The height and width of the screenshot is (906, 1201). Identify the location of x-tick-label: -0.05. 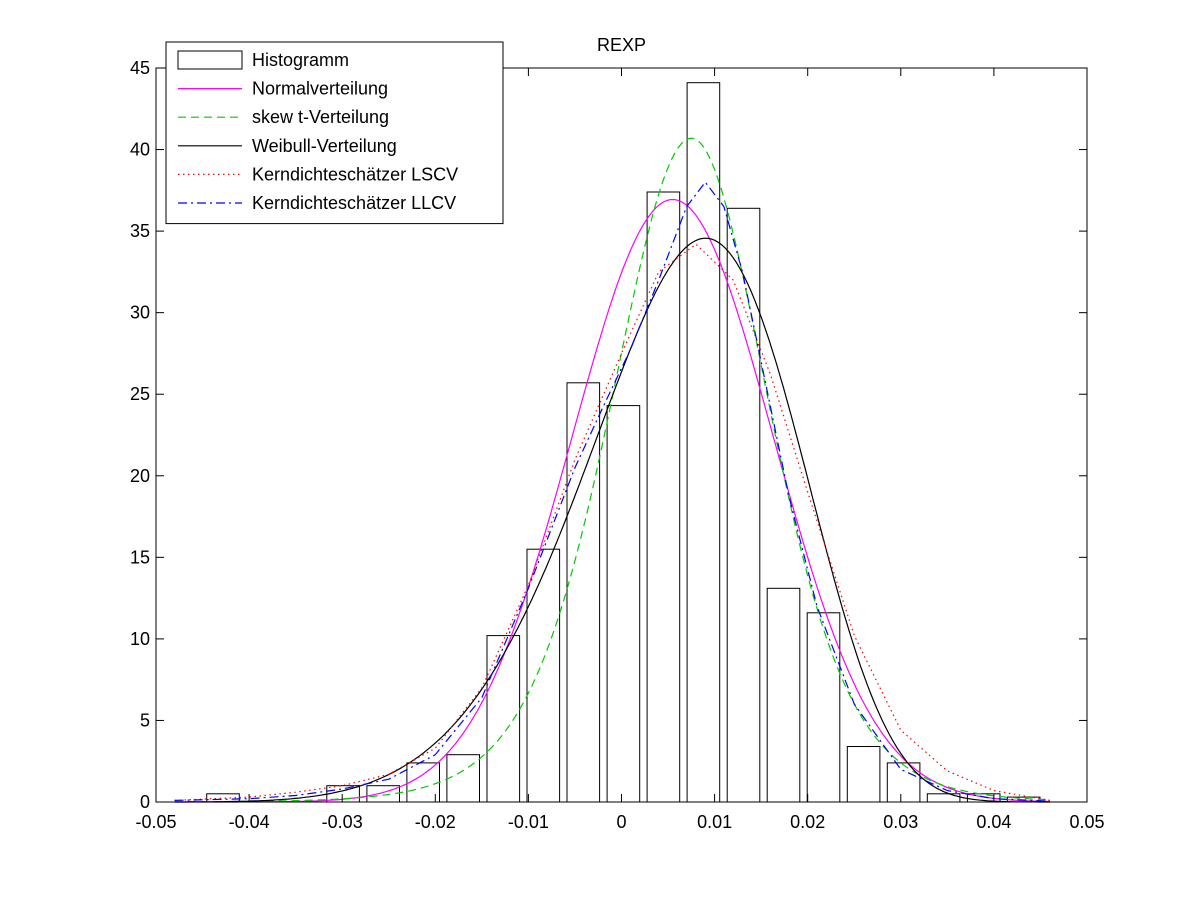
(155, 822).